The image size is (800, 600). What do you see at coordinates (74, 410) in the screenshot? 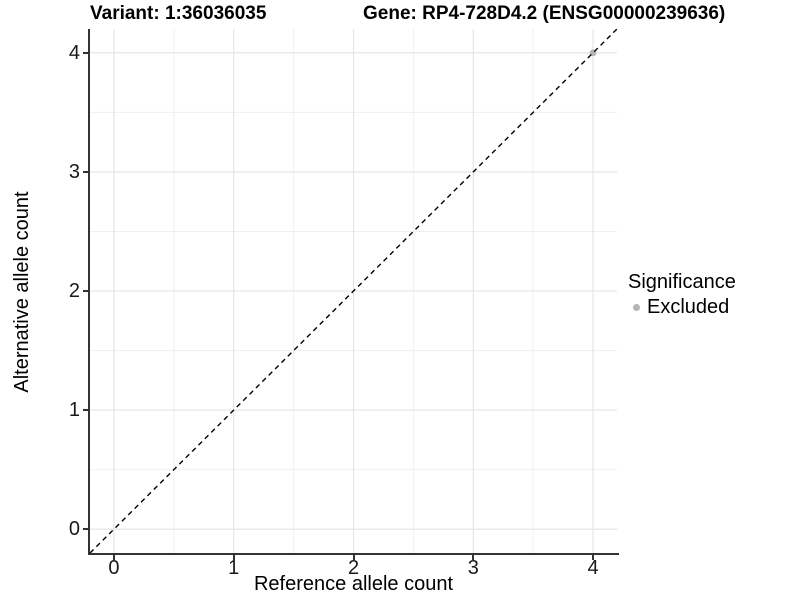
I see `y-tick-label: 1` at bounding box center [74, 410].